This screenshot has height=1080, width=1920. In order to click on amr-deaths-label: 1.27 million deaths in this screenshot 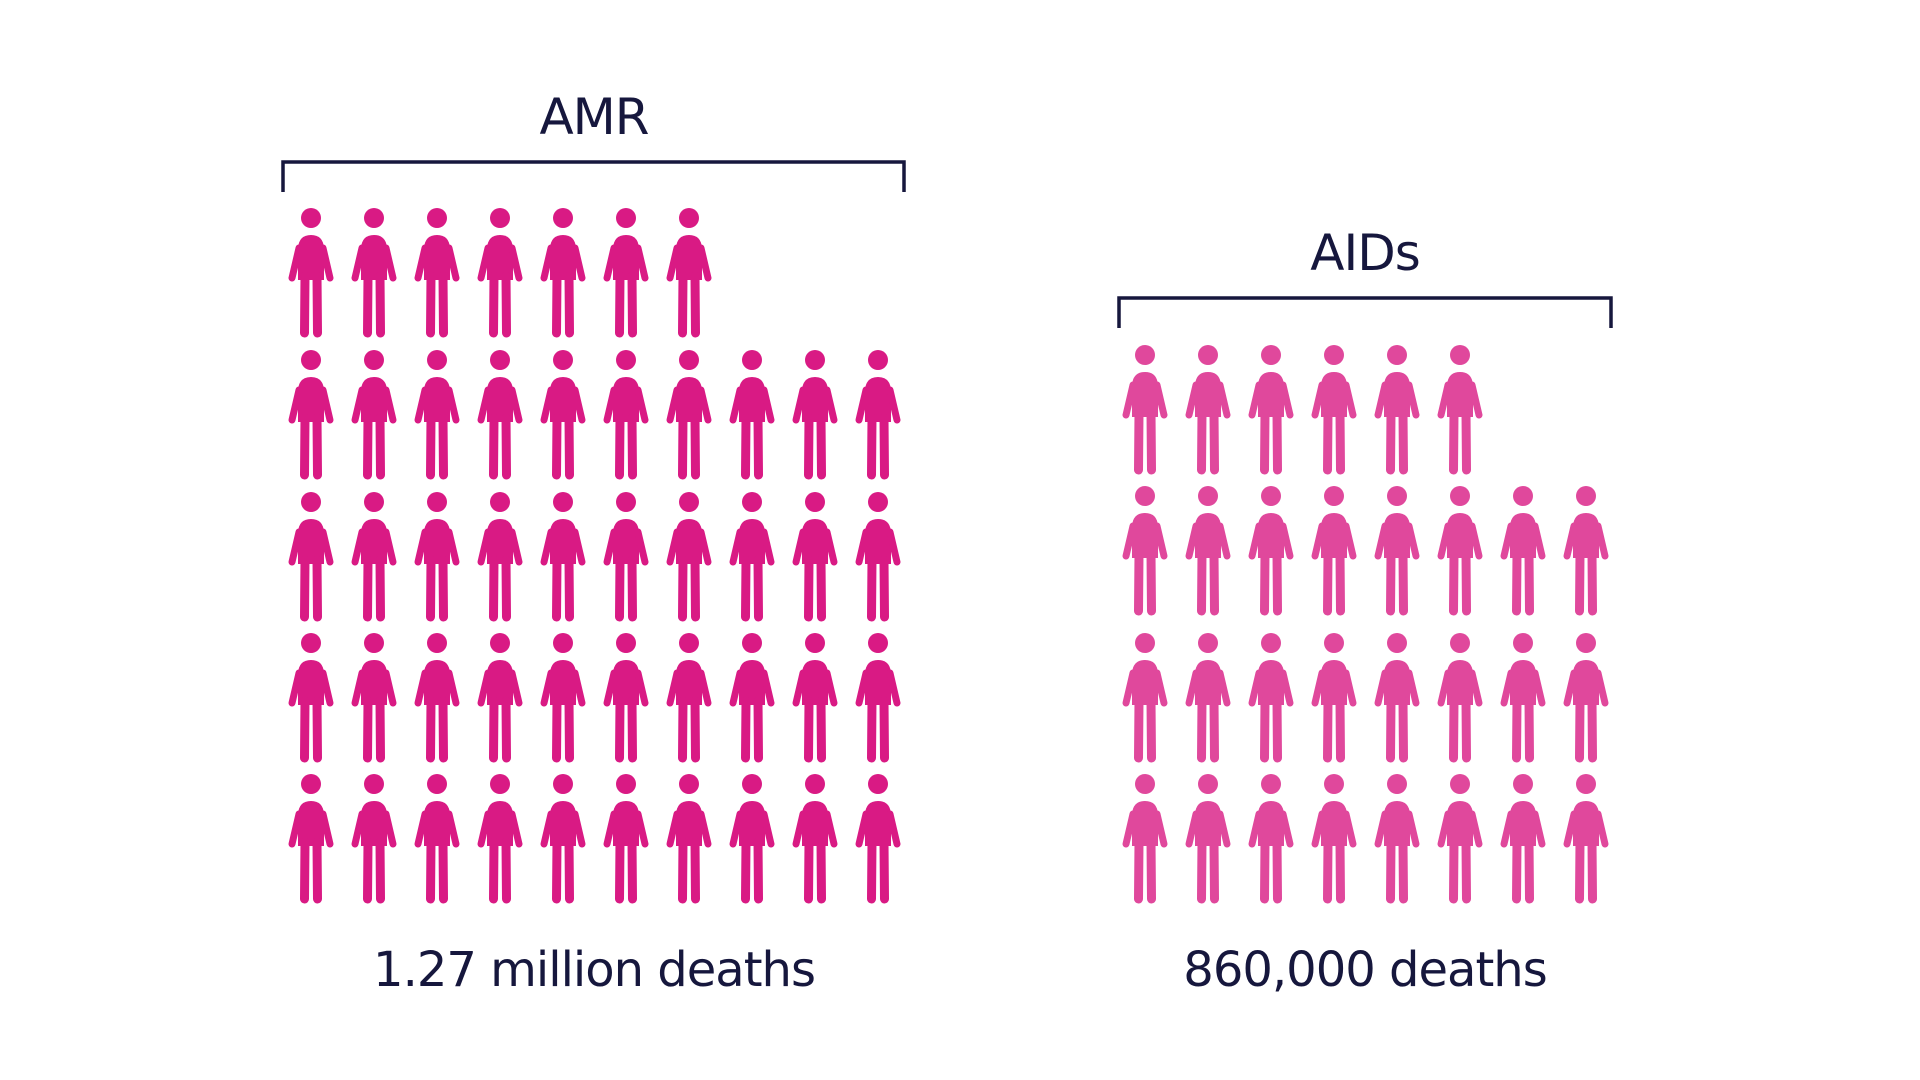, I will do `click(594, 970)`.